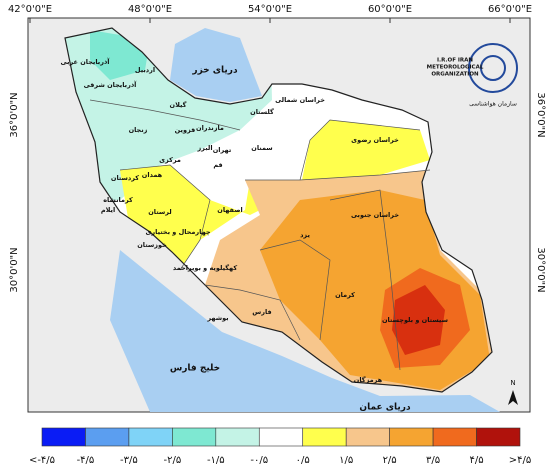  I want to click on sea-label: خلیج فارس, so click(195, 369).